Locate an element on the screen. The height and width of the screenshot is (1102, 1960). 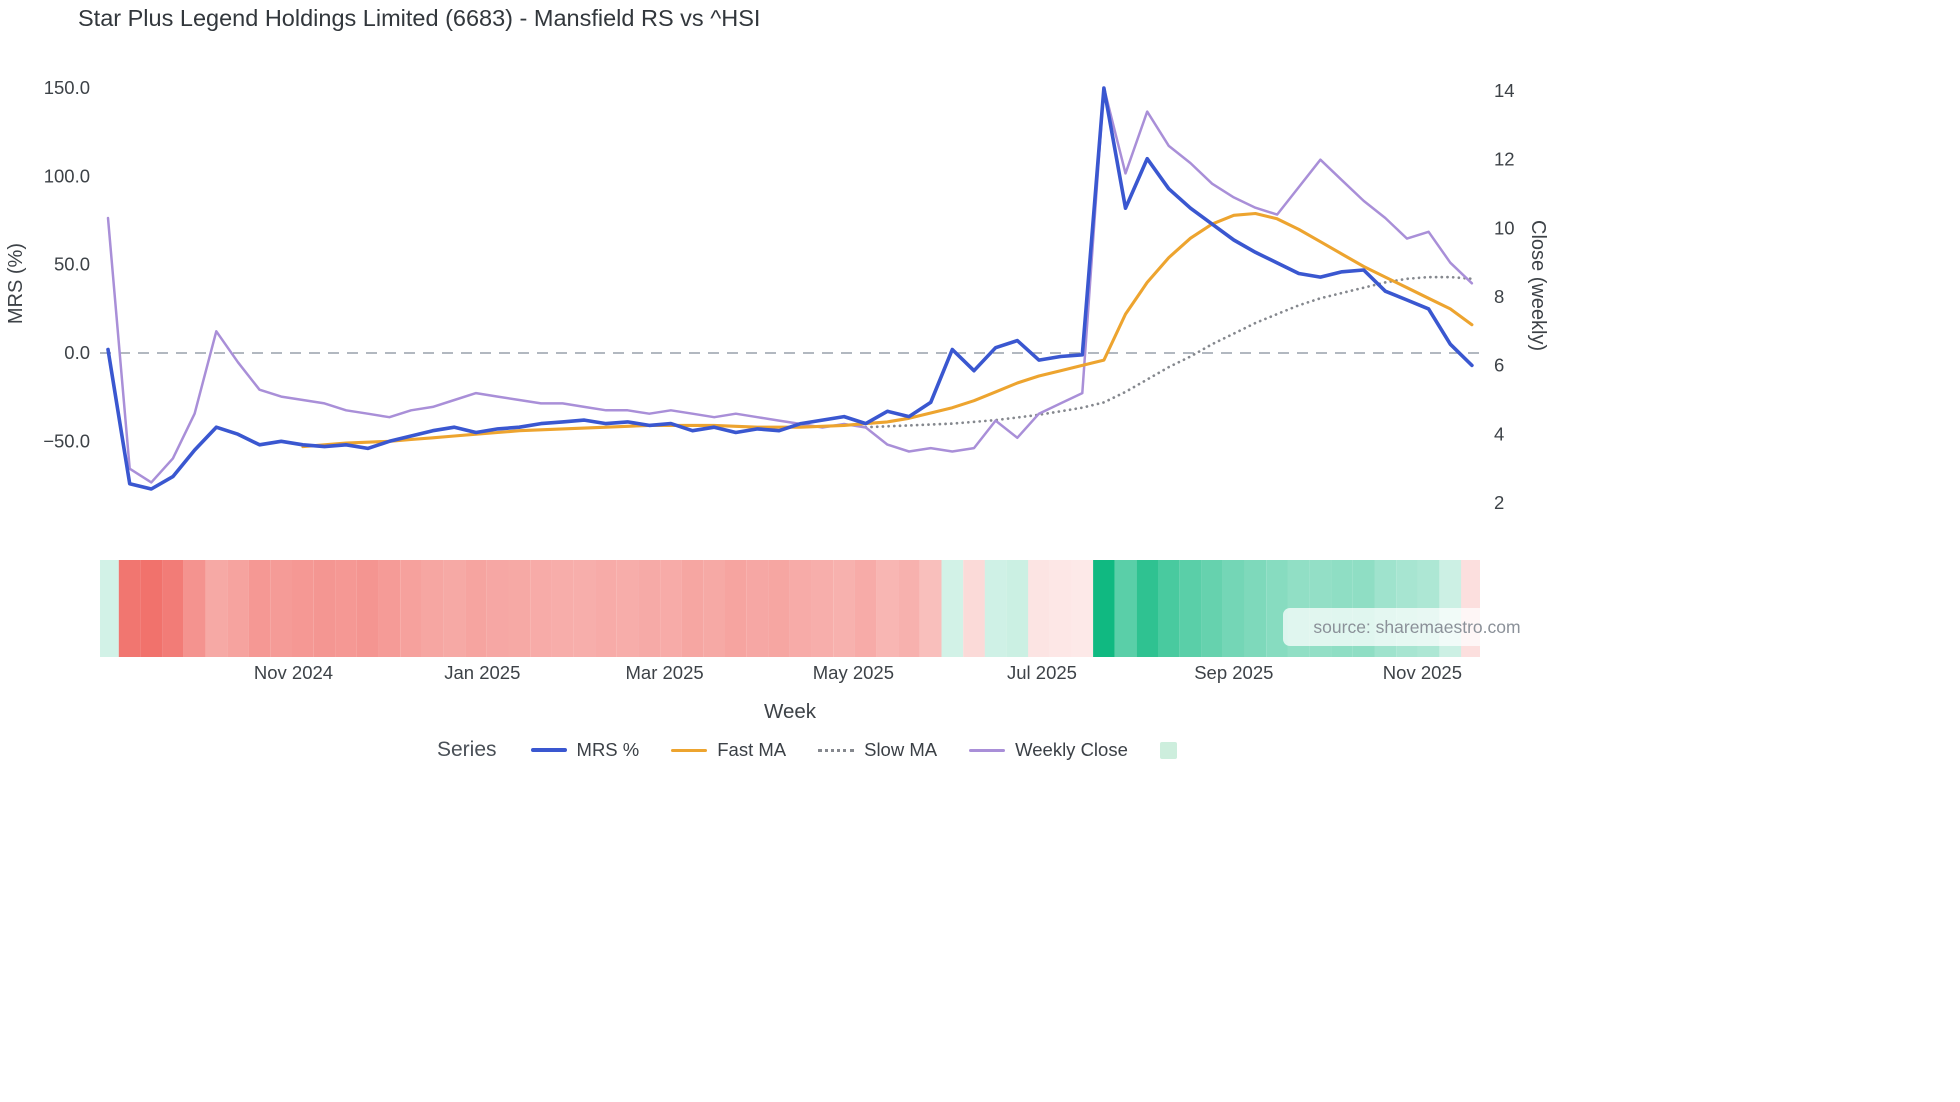
svg-text: 150.0 is located at coordinates (67, 87).